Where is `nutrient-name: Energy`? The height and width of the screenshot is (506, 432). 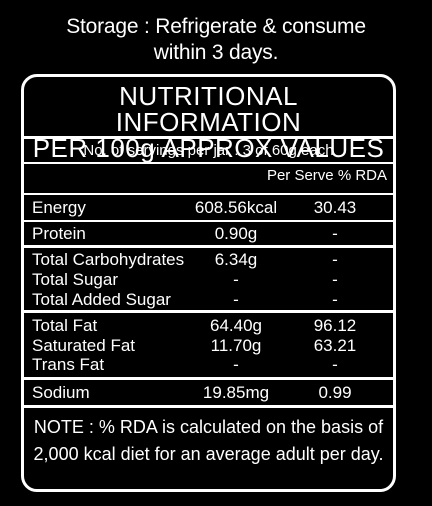 nutrient-name: Energy is located at coordinates (59, 207).